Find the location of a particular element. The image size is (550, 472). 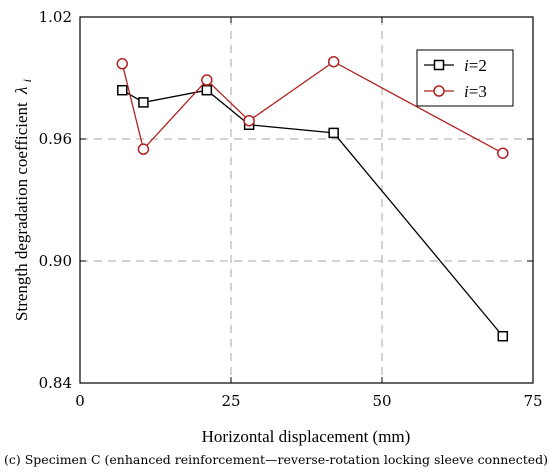

legend: i=2i=3 is located at coordinates (465, 78).